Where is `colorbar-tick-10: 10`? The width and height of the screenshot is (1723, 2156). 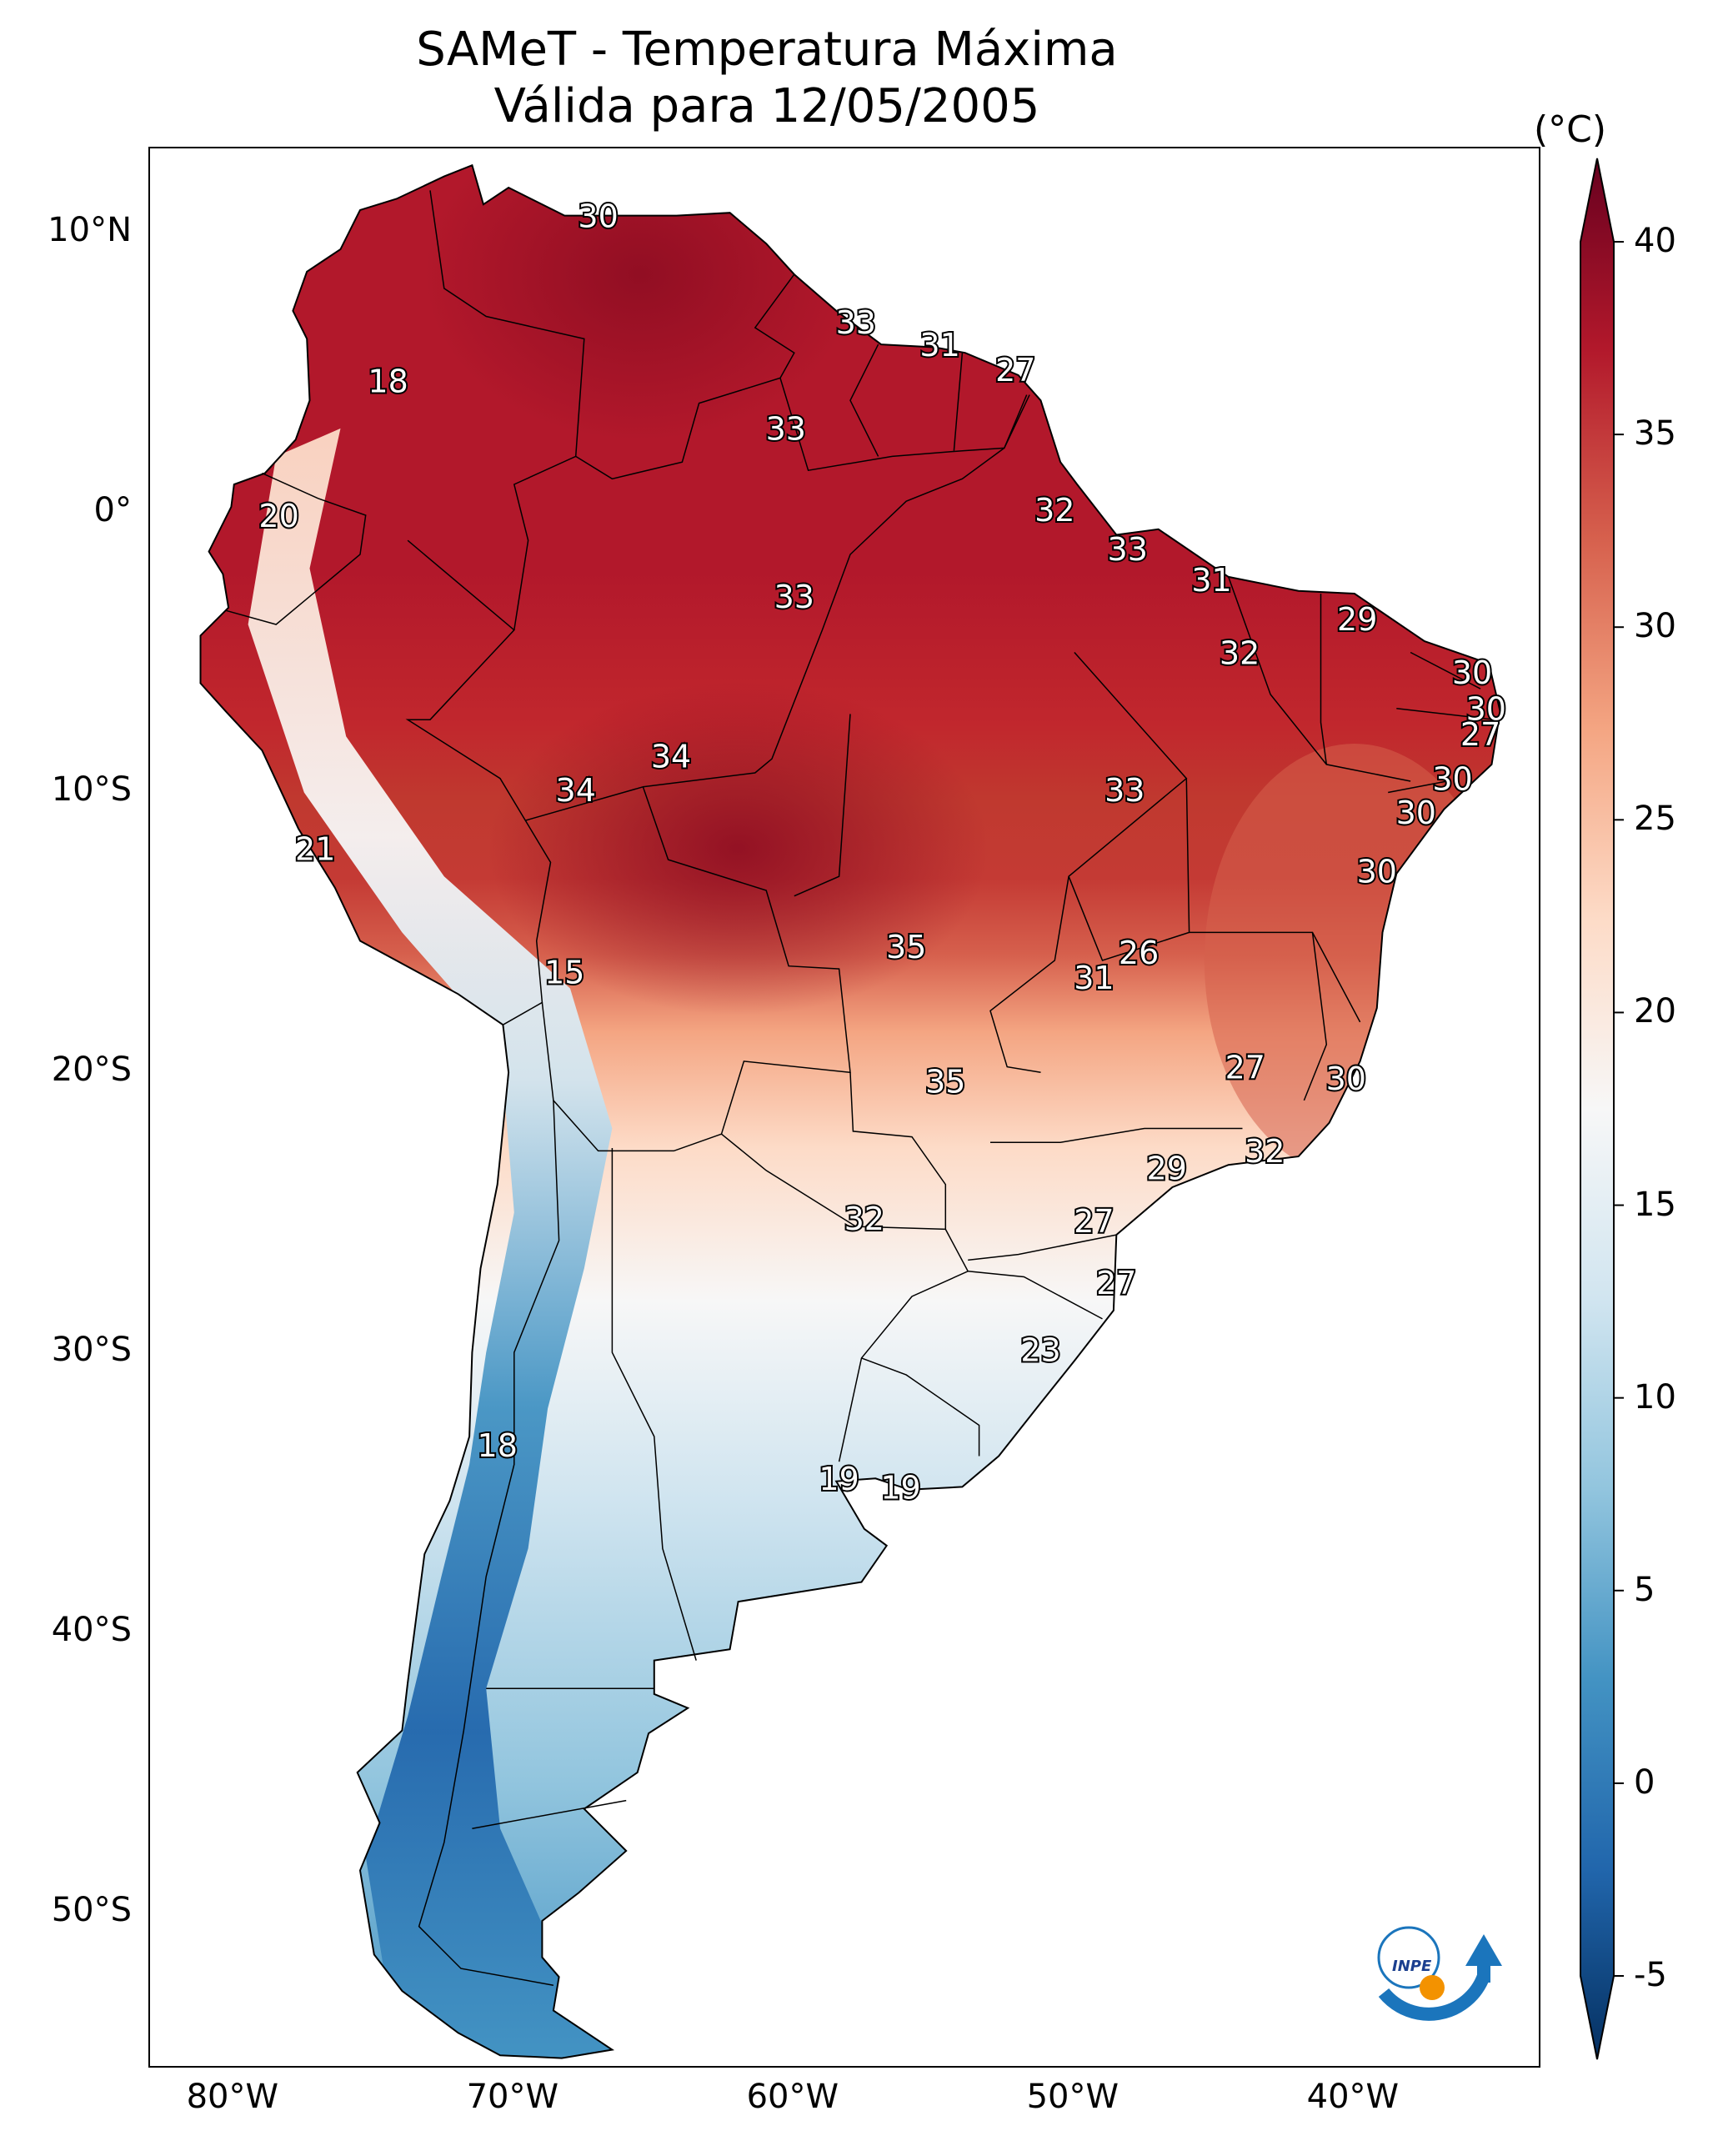
colorbar-tick-10: 10 is located at coordinates (1655, 1396).